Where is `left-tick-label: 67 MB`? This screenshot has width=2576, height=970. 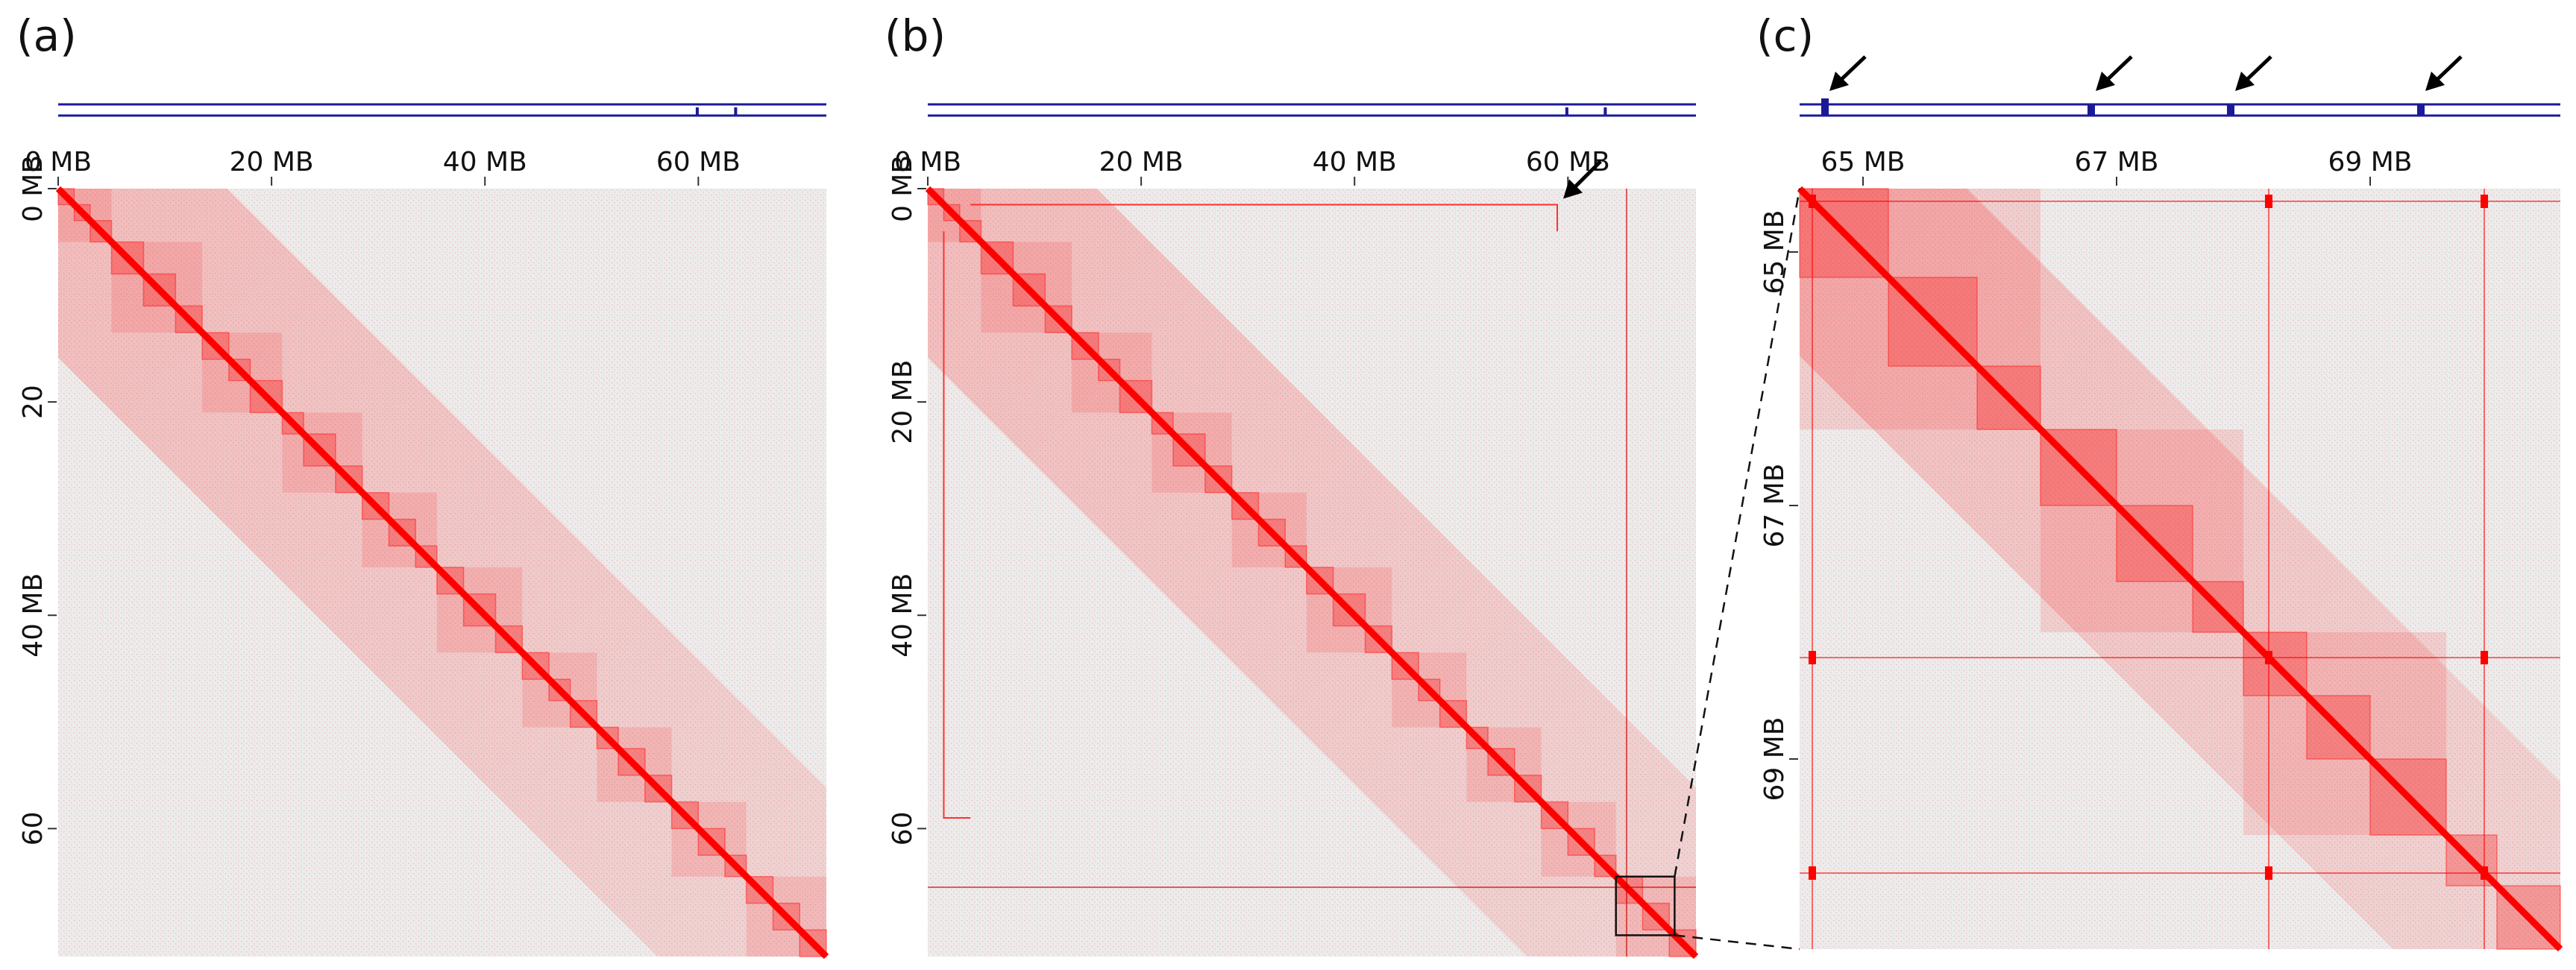 left-tick-label: 67 MB is located at coordinates (1775, 505).